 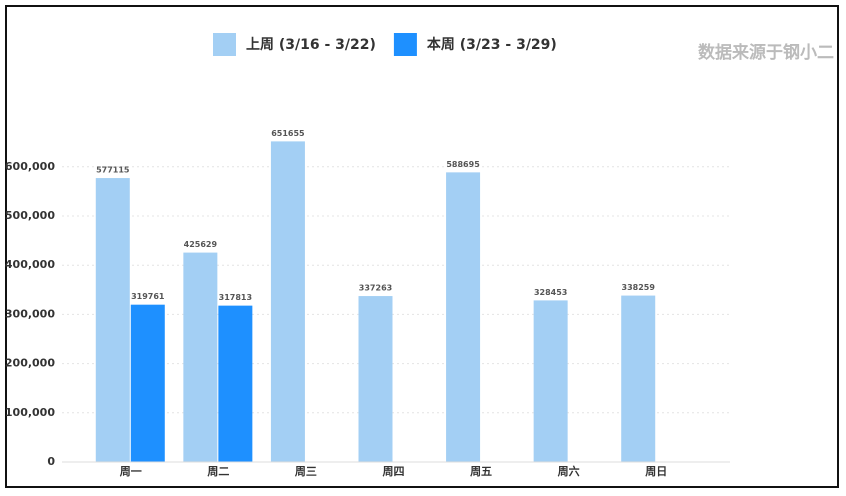 What do you see at coordinates (51, 461) in the screenshot?
I see `y-tick-label: 0` at bounding box center [51, 461].